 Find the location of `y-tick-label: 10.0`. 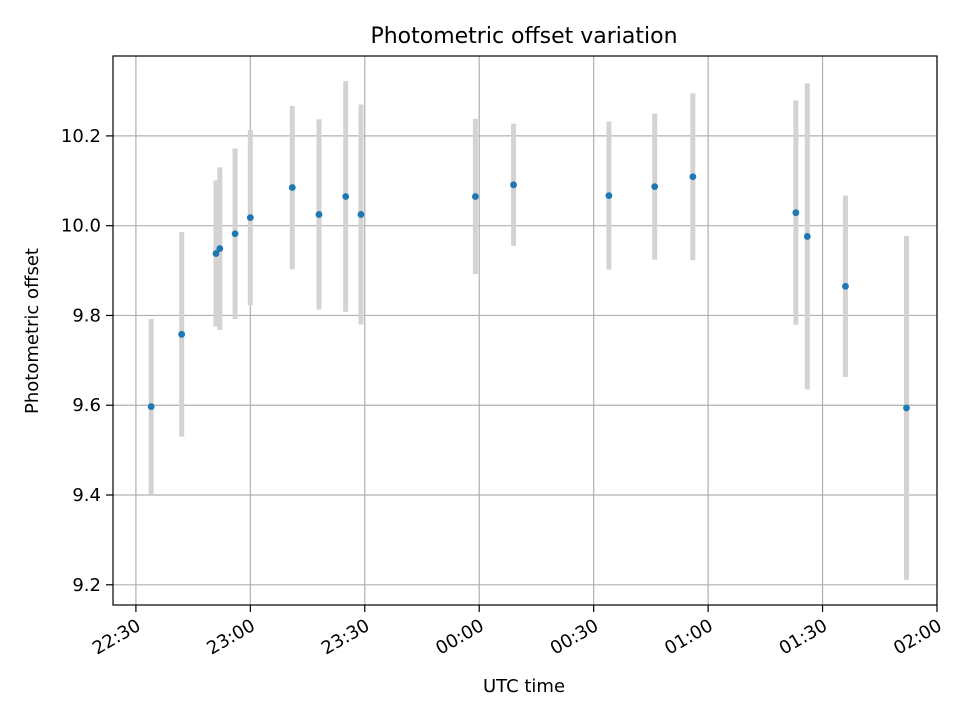

y-tick-label: 10.0 is located at coordinates (81, 226).